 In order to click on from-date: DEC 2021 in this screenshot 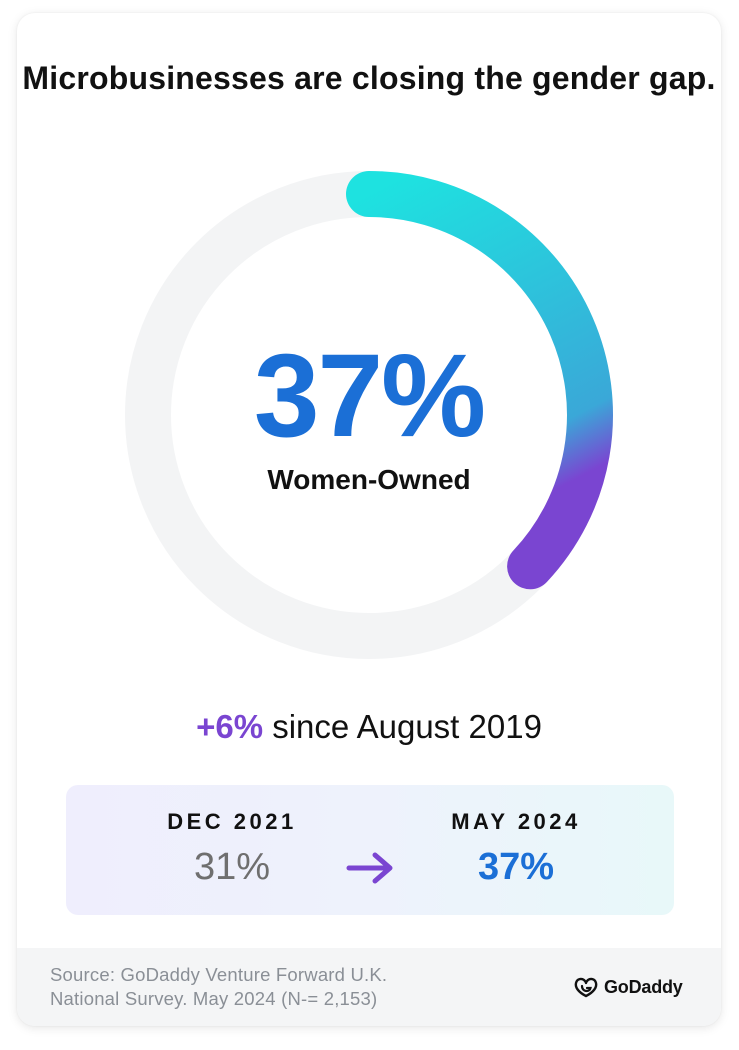, I will do `click(232, 821)`.